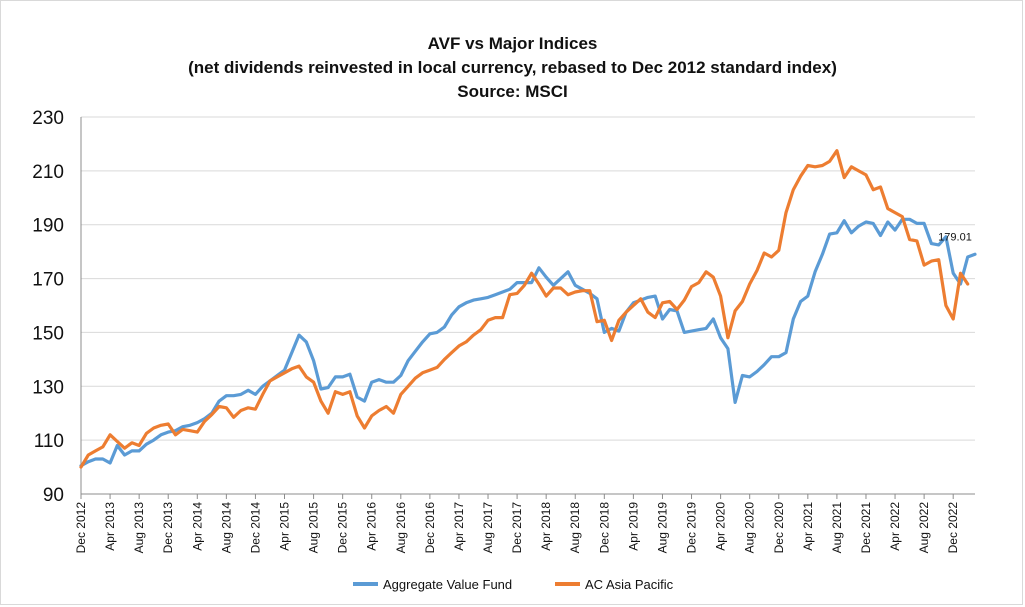 The height and width of the screenshot is (607, 1025). I want to click on x-tick-label: Dec 2022, so click(953, 528).